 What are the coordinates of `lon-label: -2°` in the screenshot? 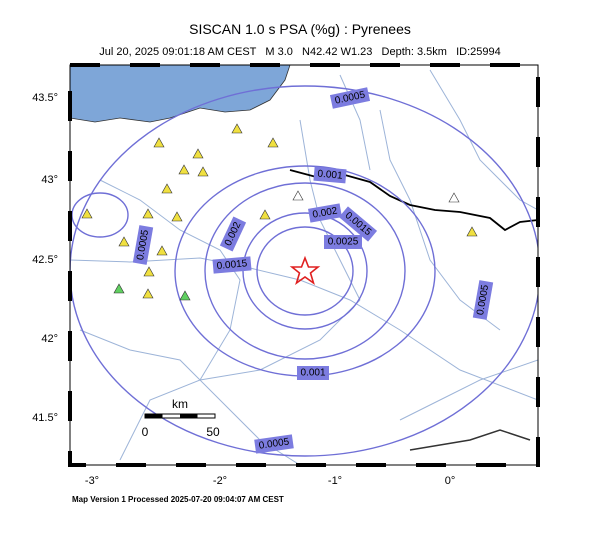 It's located at (220, 481).